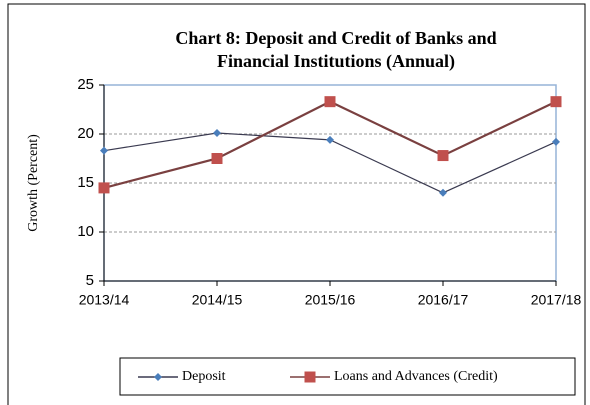  I want to click on y-tick-label: 10, so click(85, 231).